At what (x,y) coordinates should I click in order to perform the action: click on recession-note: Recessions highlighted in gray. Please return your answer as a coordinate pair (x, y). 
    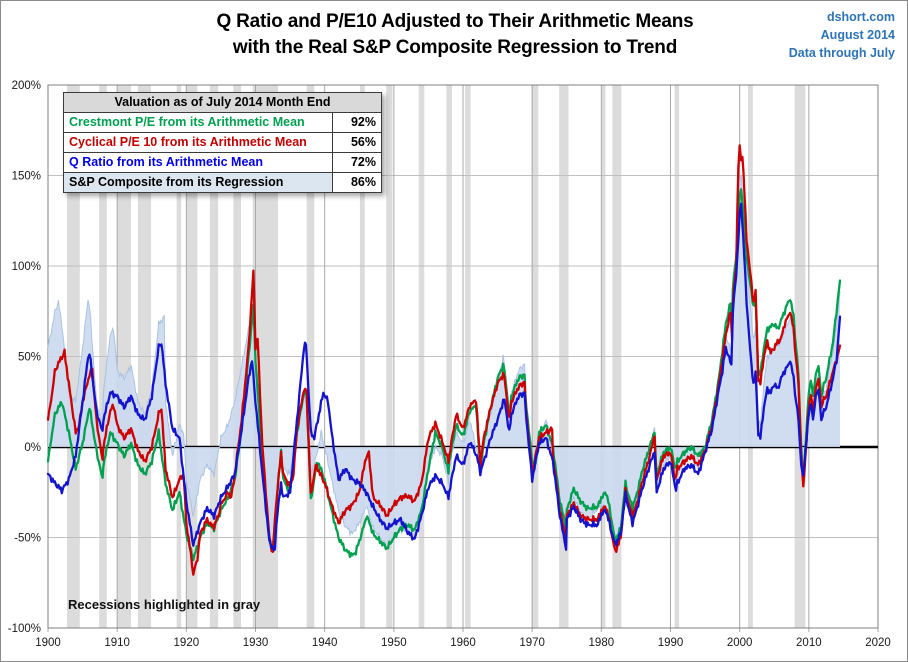
    Looking at the image, I should click on (164, 604).